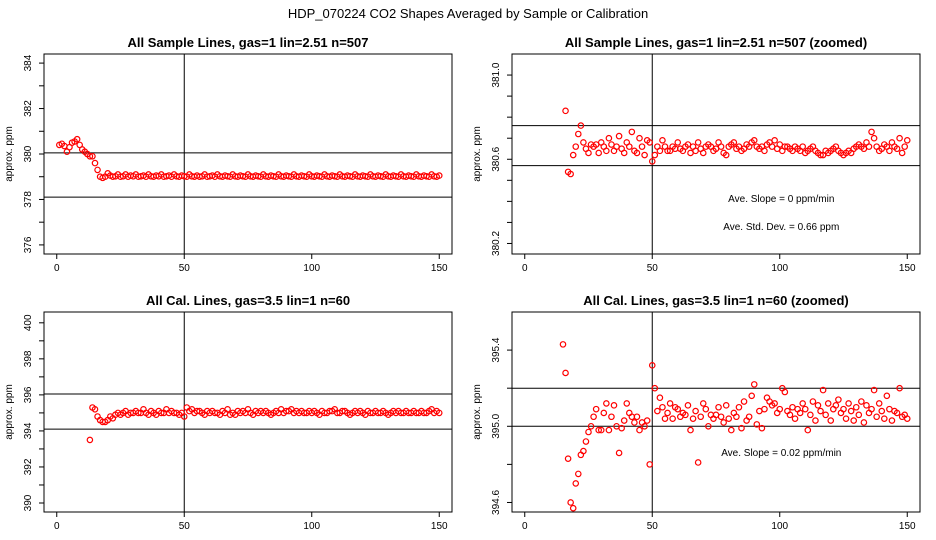 This screenshot has width=936, height=540. Describe the element at coordinates (653, 526) in the screenshot. I see `chart3-xtick-label-1: 50` at that location.